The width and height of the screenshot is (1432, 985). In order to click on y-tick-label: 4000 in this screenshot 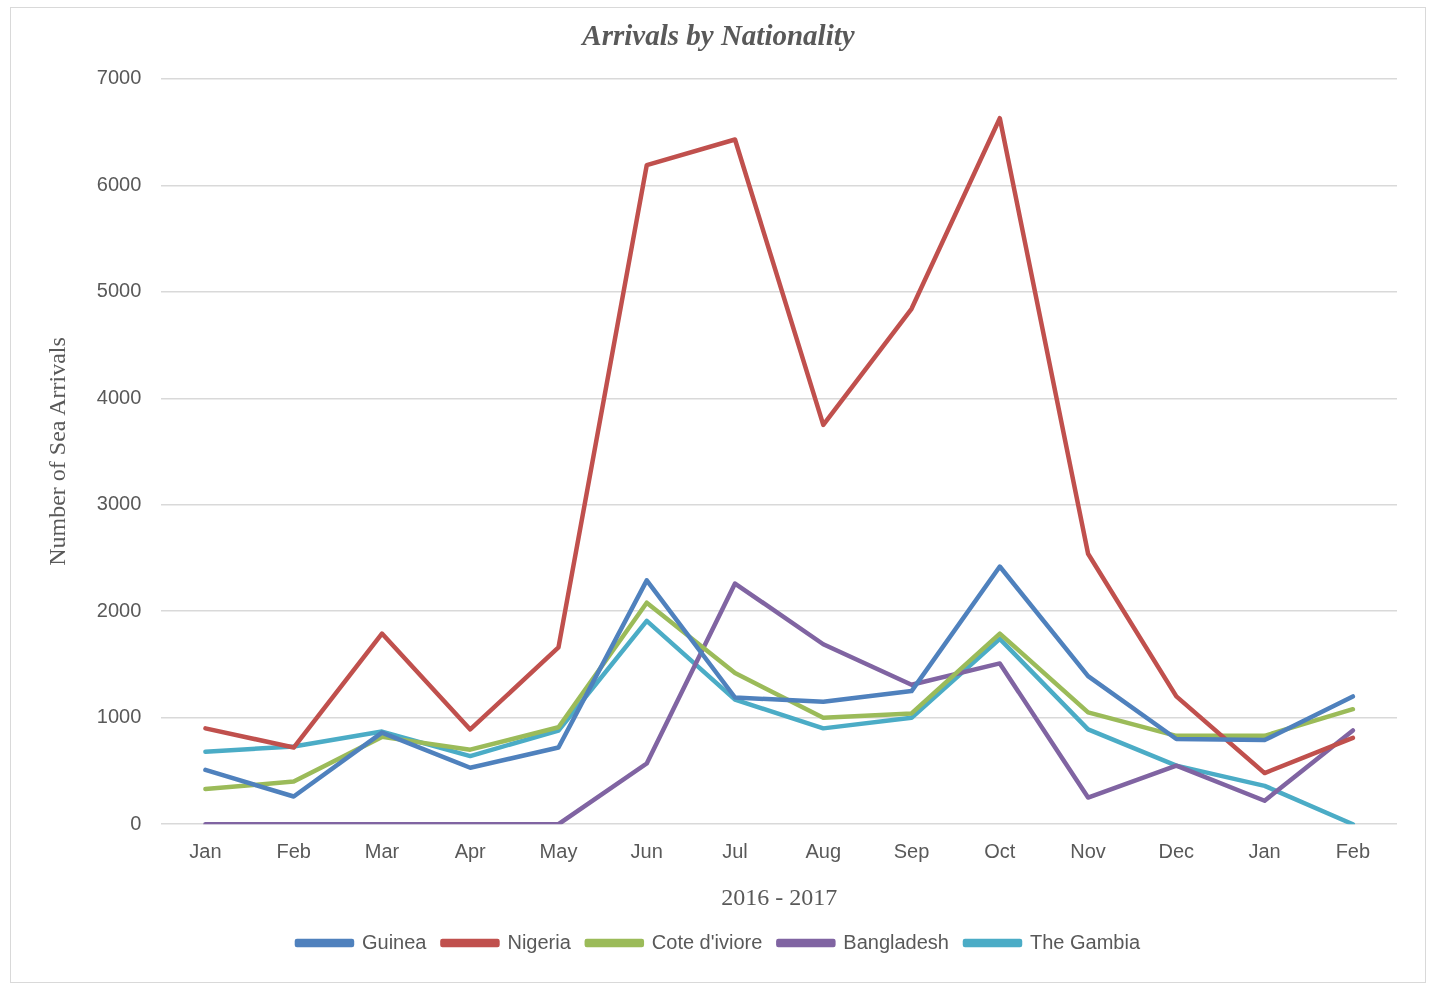, I will do `click(119, 396)`.